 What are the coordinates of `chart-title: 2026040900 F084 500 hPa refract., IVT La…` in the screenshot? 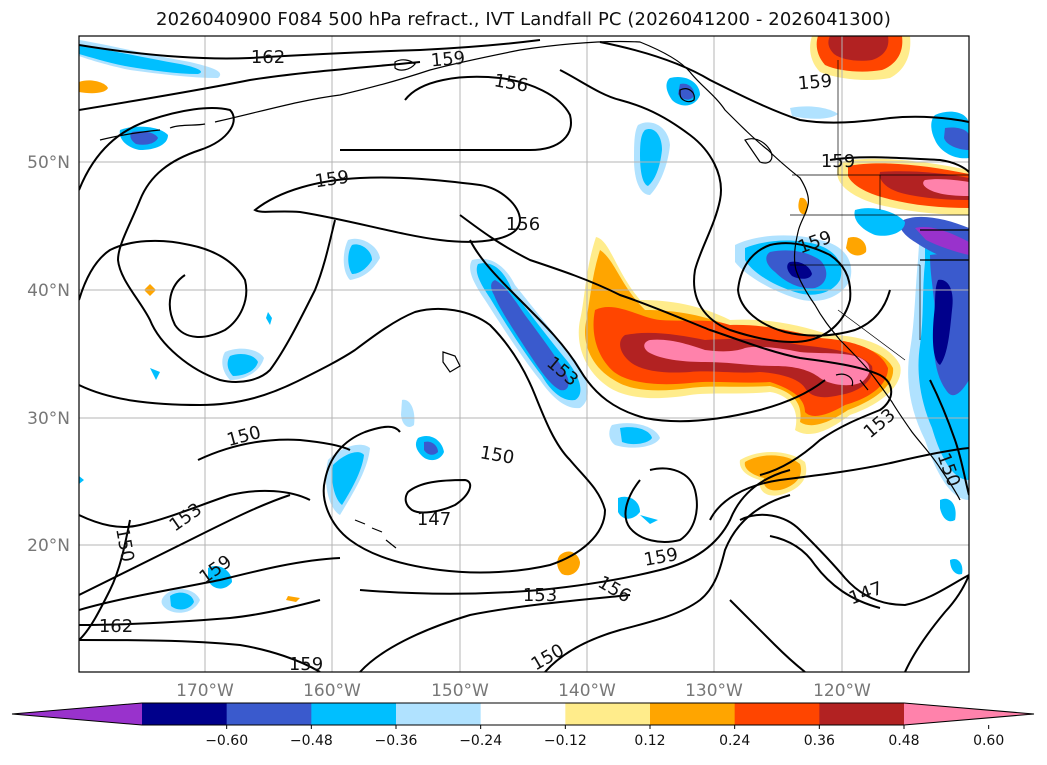 It's located at (523, 19).